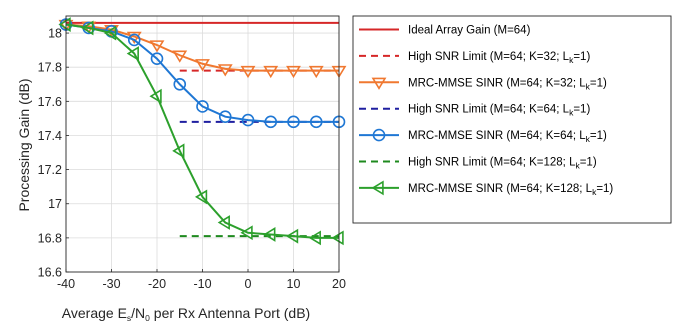  What do you see at coordinates (111, 284) in the screenshot?
I see `x-tick-label: -30` at bounding box center [111, 284].